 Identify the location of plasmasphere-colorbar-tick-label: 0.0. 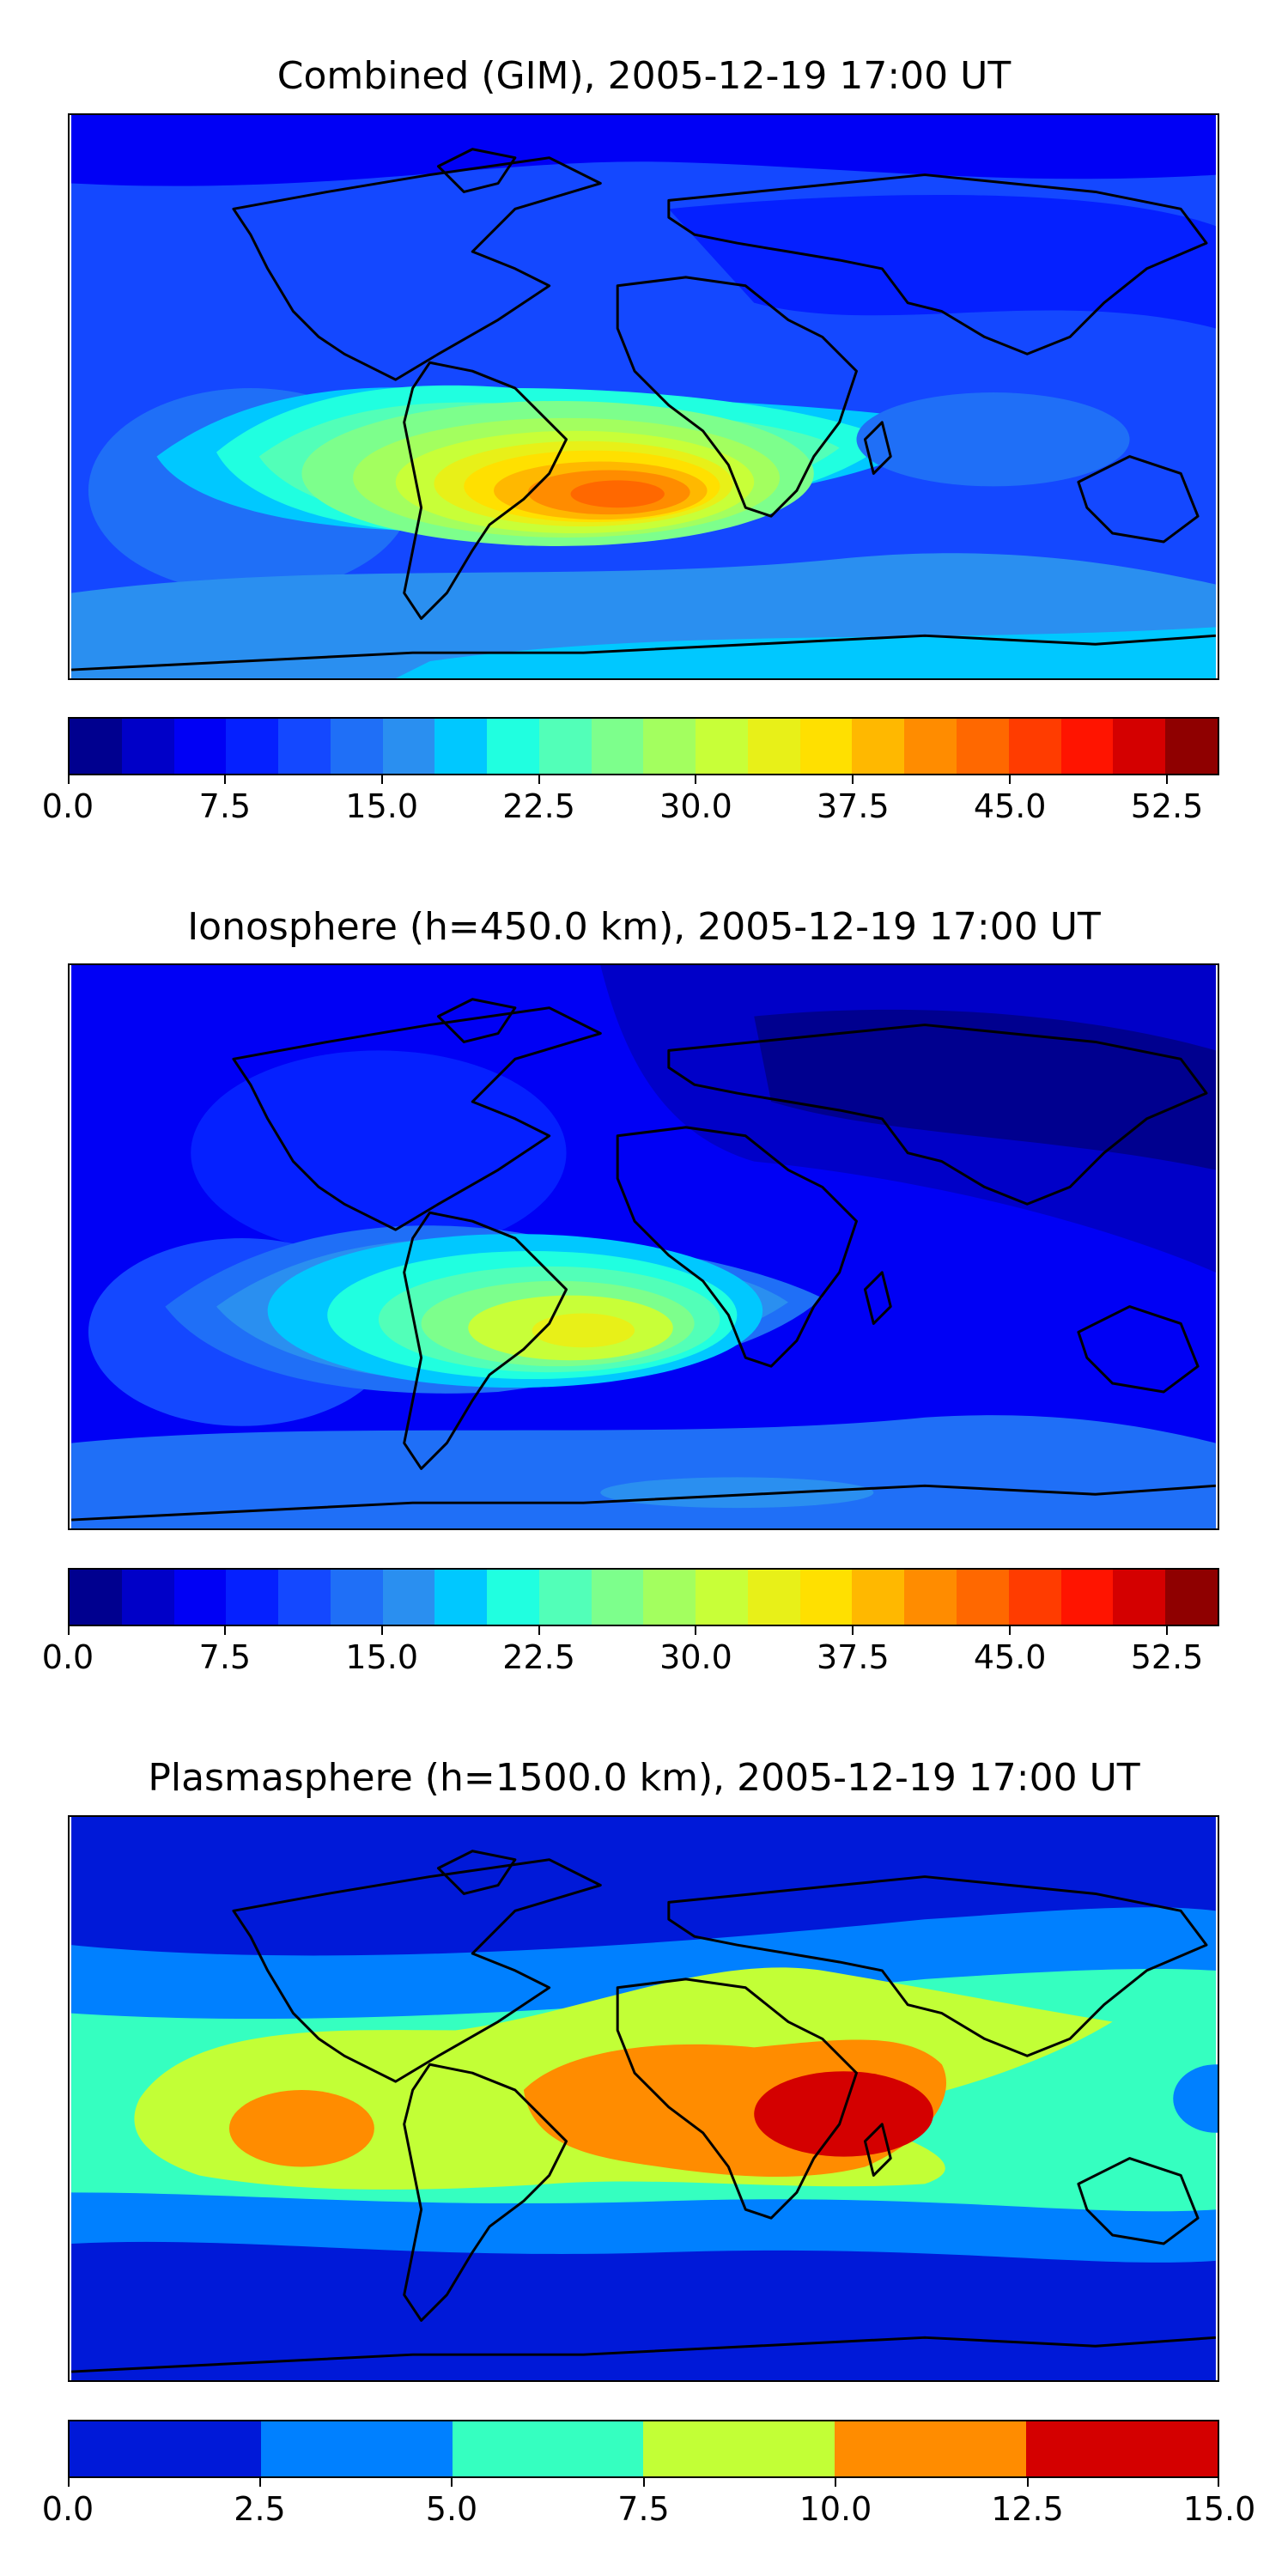
(67, 2509).